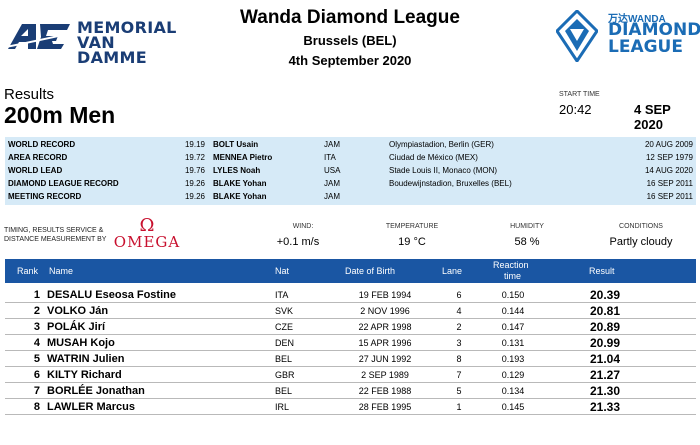 Image resolution: width=700 pixels, height=445 pixels. I want to click on cell-rank: 4, so click(36, 343).